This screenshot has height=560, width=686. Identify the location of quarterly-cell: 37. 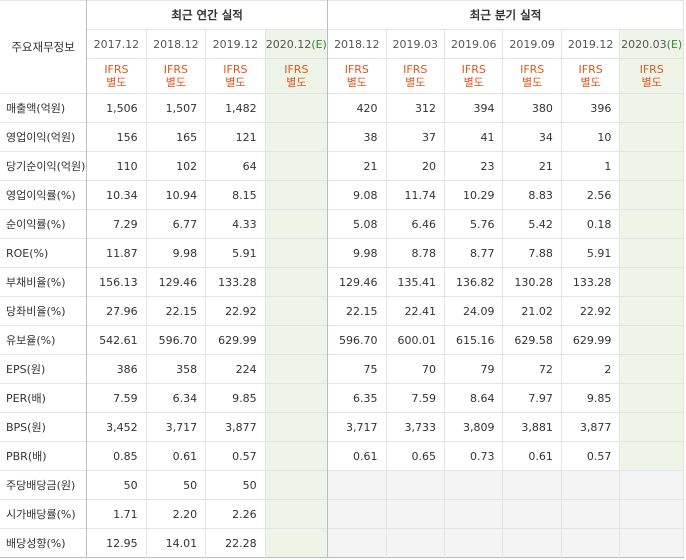
(415, 137).